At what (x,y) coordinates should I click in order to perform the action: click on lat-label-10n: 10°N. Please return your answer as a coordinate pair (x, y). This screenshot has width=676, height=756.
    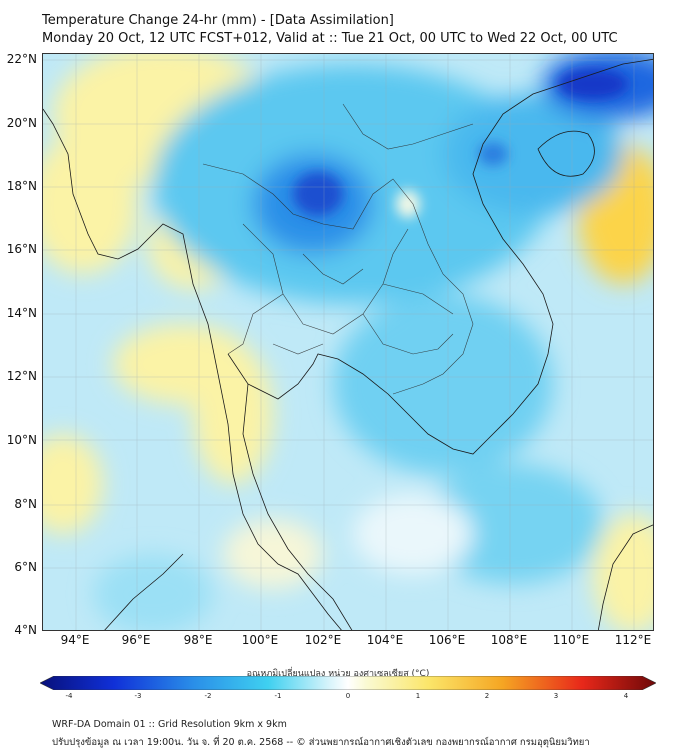
    Looking at the image, I should click on (21, 440).